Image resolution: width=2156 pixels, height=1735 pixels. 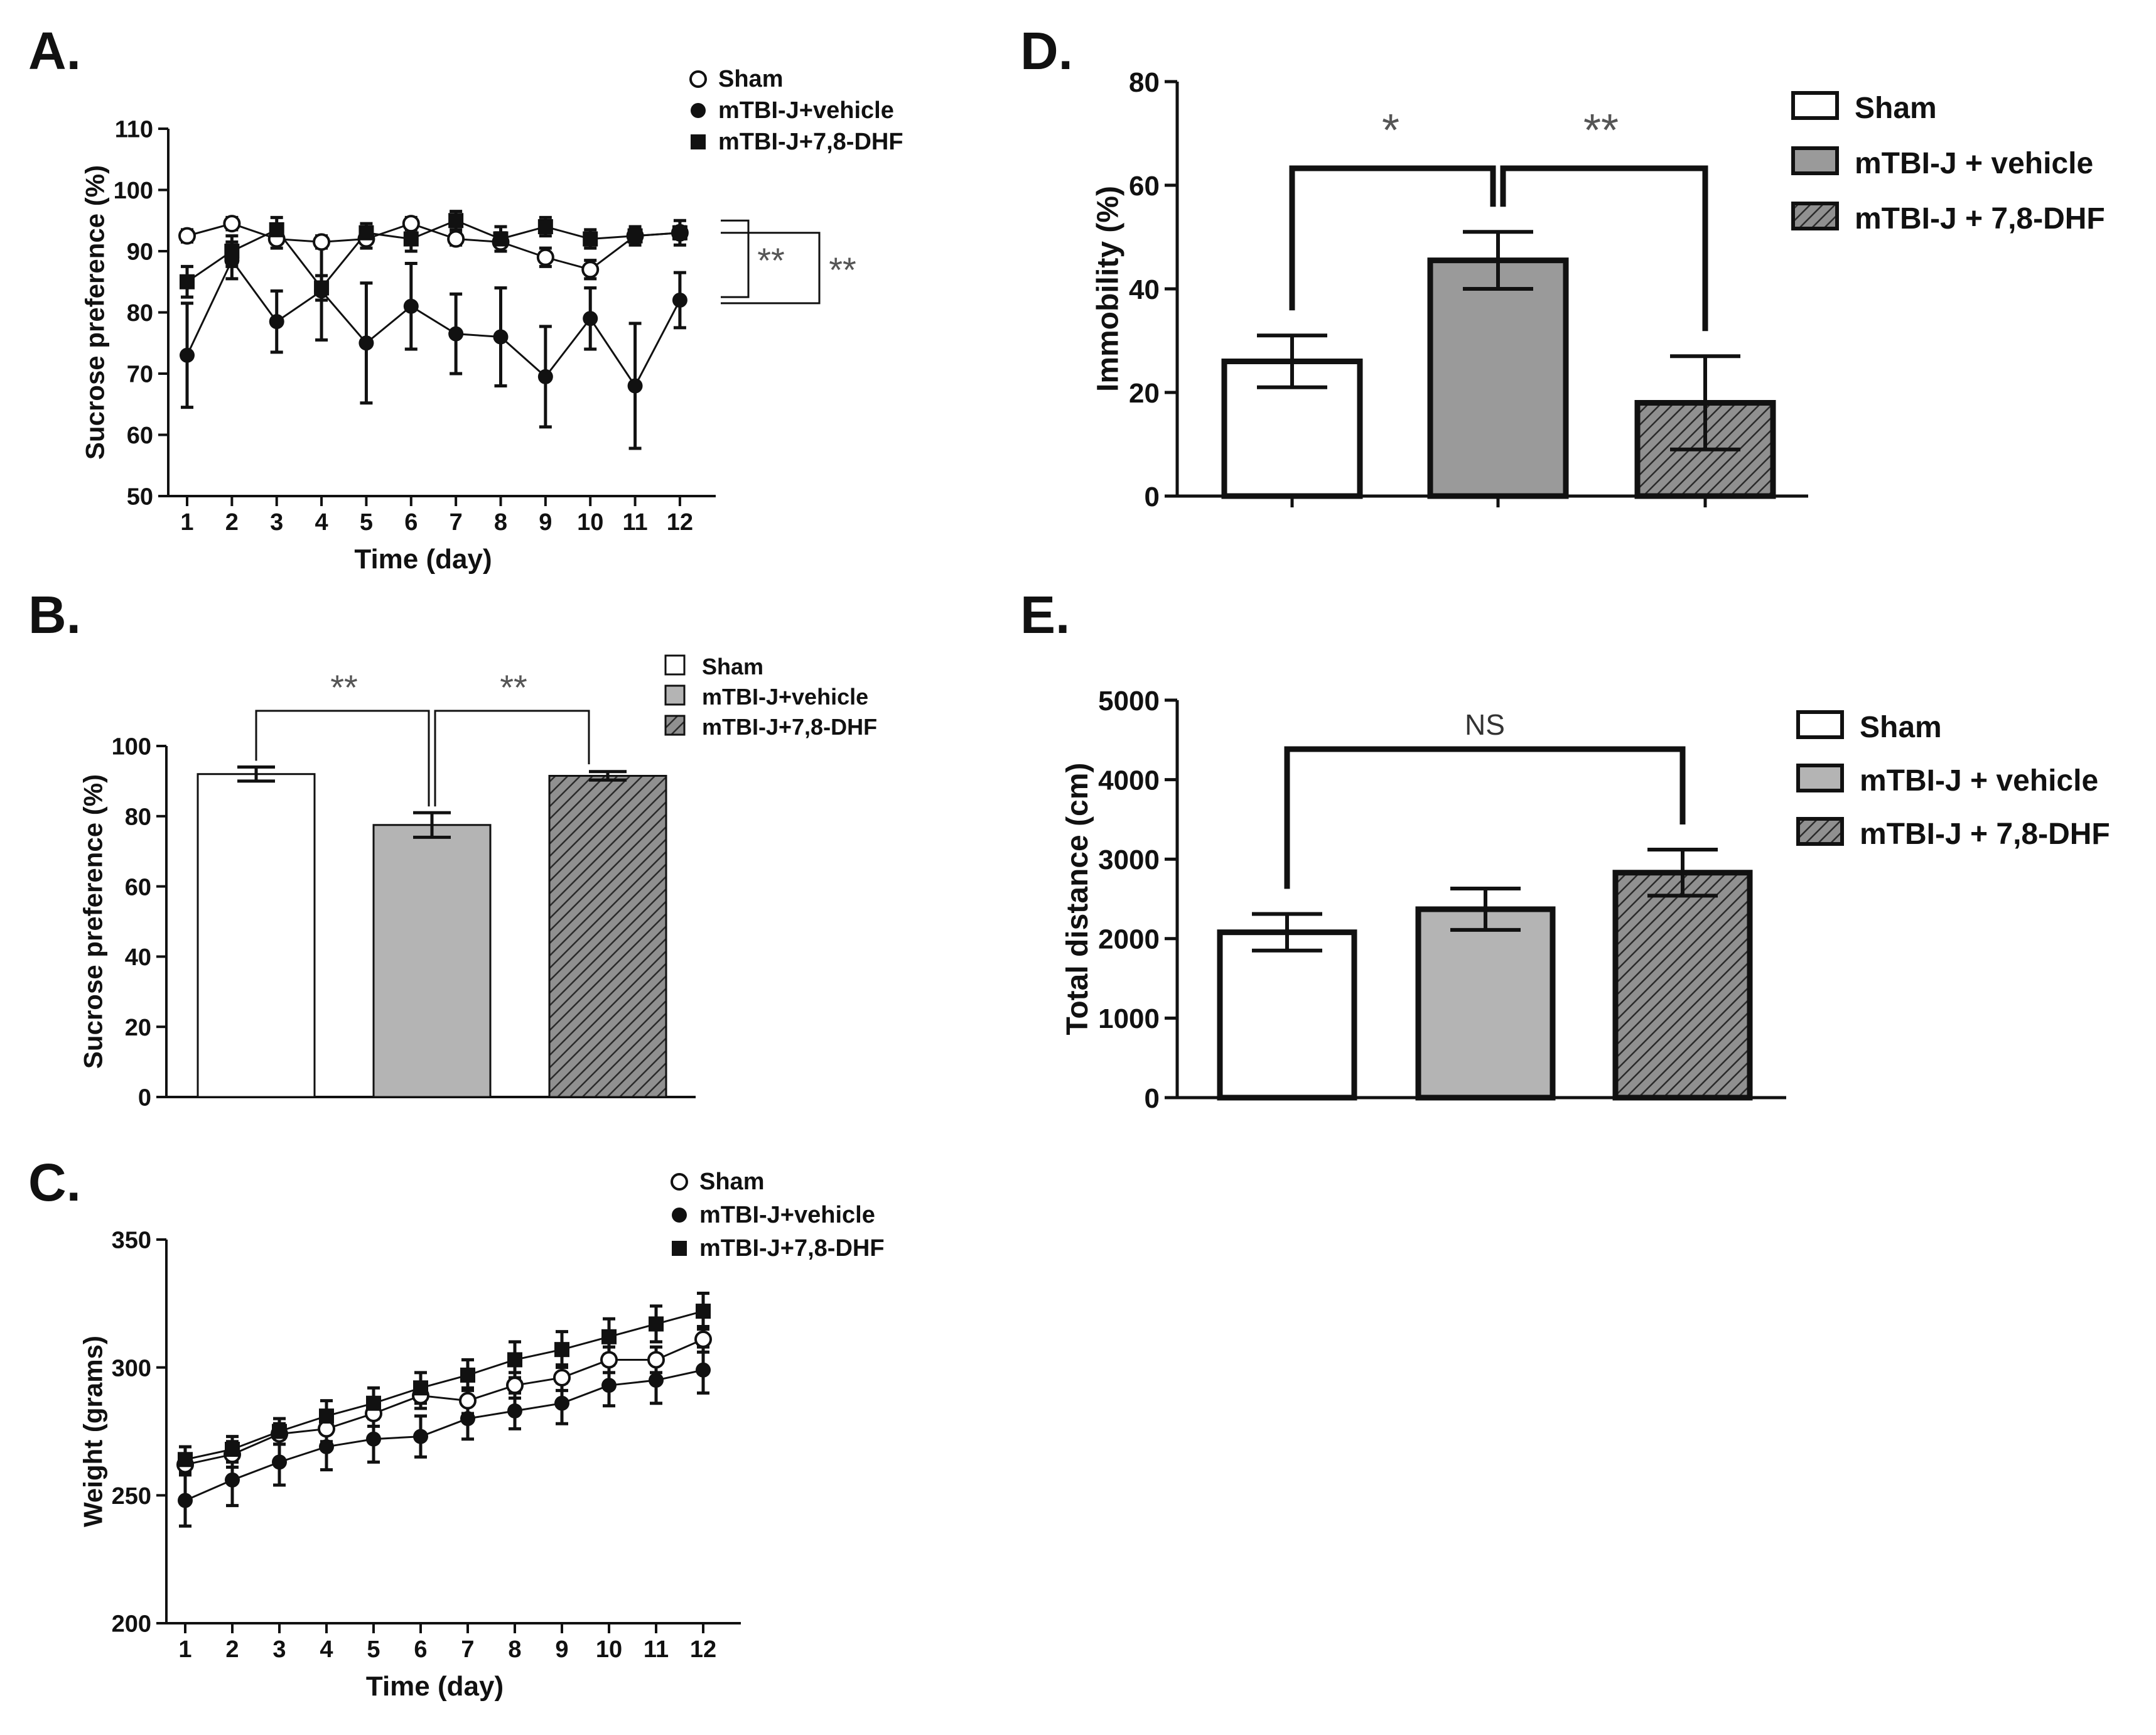 What do you see at coordinates (276, 522) in the screenshot?
I see `panel-a-x-tick-label: 3` at bounding box center [276, 522].